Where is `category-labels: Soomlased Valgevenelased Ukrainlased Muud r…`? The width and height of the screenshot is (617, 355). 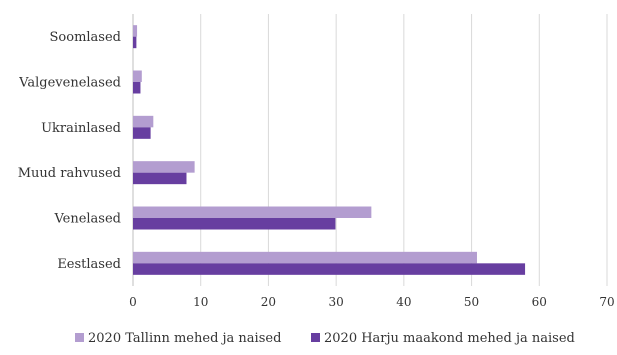 category-labels: Soomlased Valgevenelased Ukrainlased Muud r… is located at coordinates (69, 151).